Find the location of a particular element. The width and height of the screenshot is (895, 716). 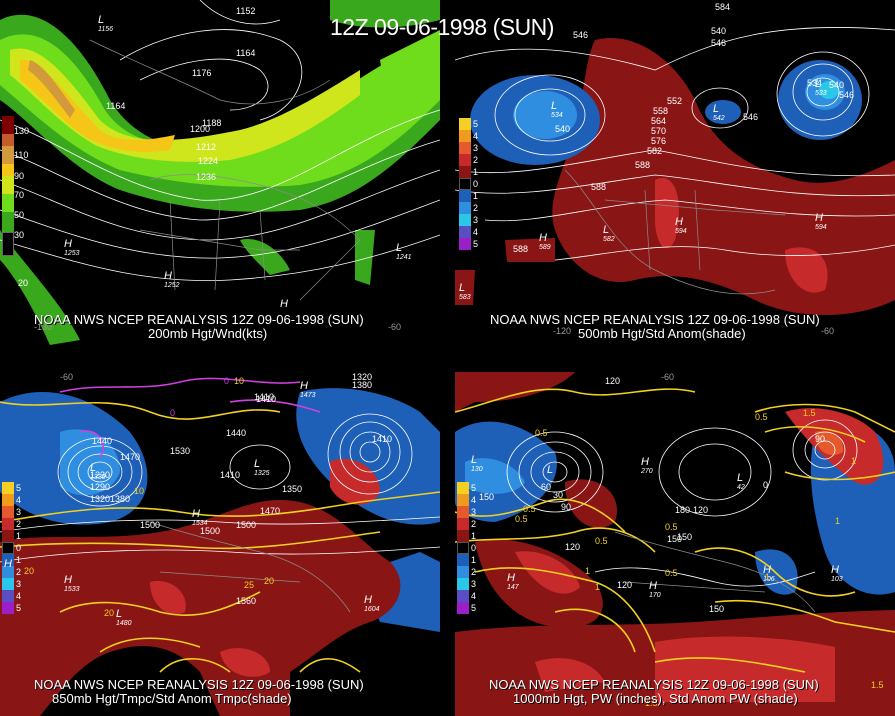

wind-legend-50: 50 is located at coordinates (19, 215).